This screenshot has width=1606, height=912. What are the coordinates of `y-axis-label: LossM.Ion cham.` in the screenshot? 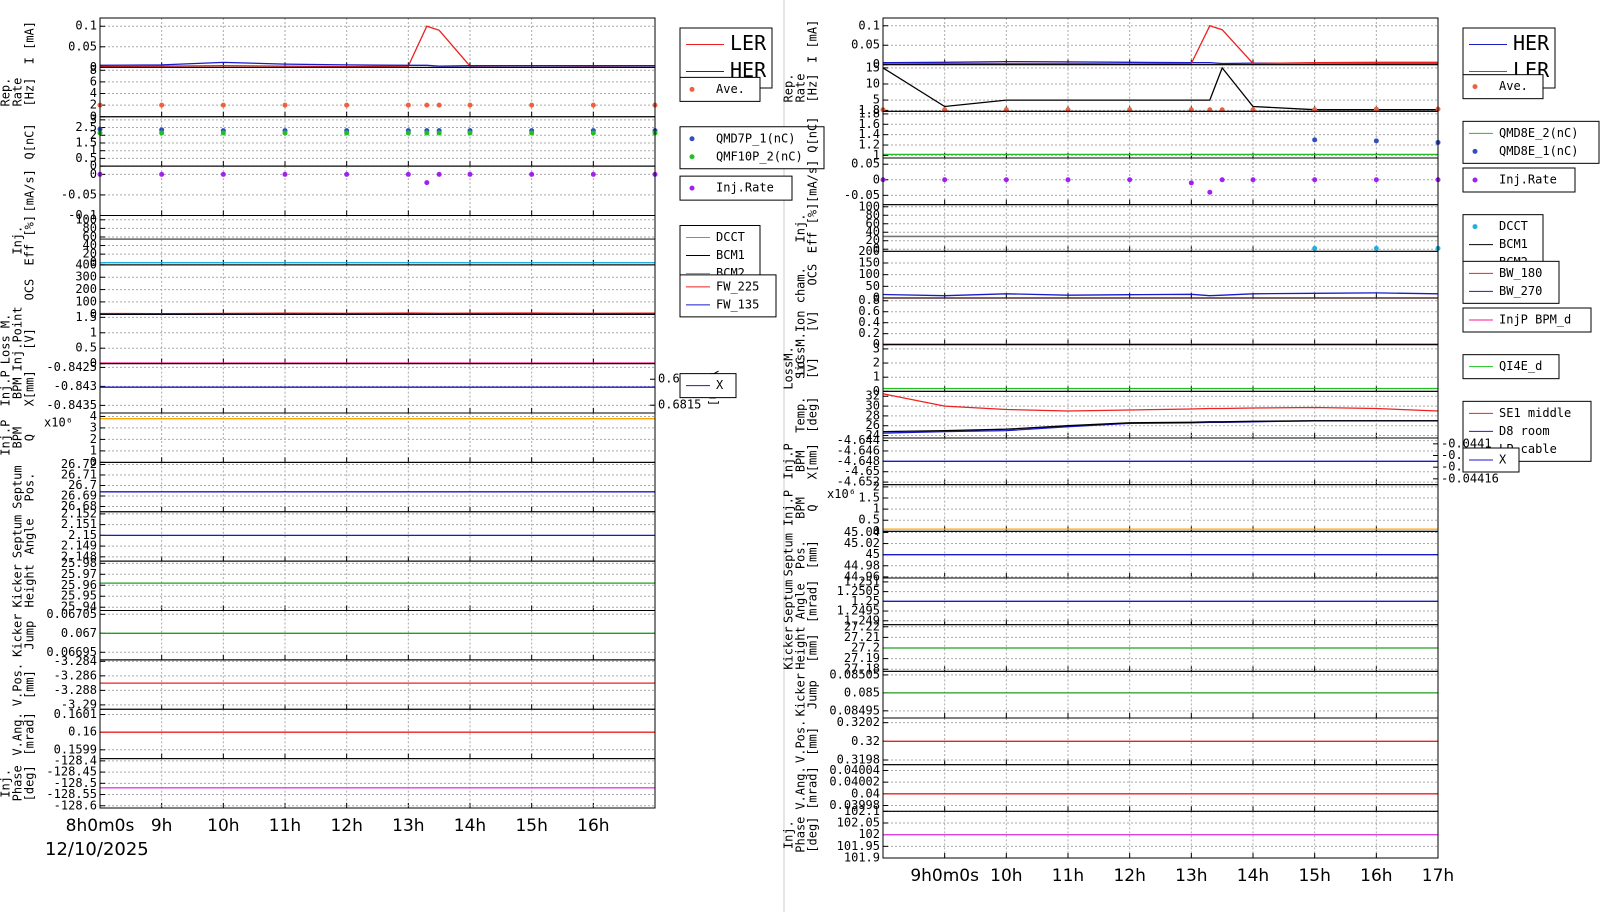 It's located at (801, 321).